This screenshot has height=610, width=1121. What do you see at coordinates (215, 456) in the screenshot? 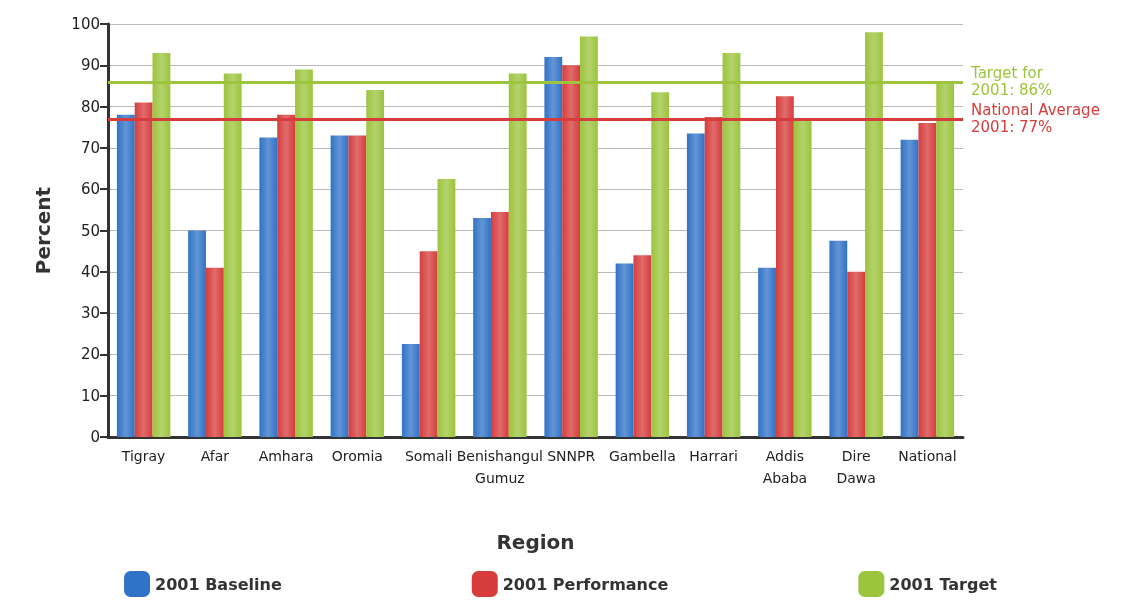
I see `x-tick-label: Afar` at bounding box center [215, 456].